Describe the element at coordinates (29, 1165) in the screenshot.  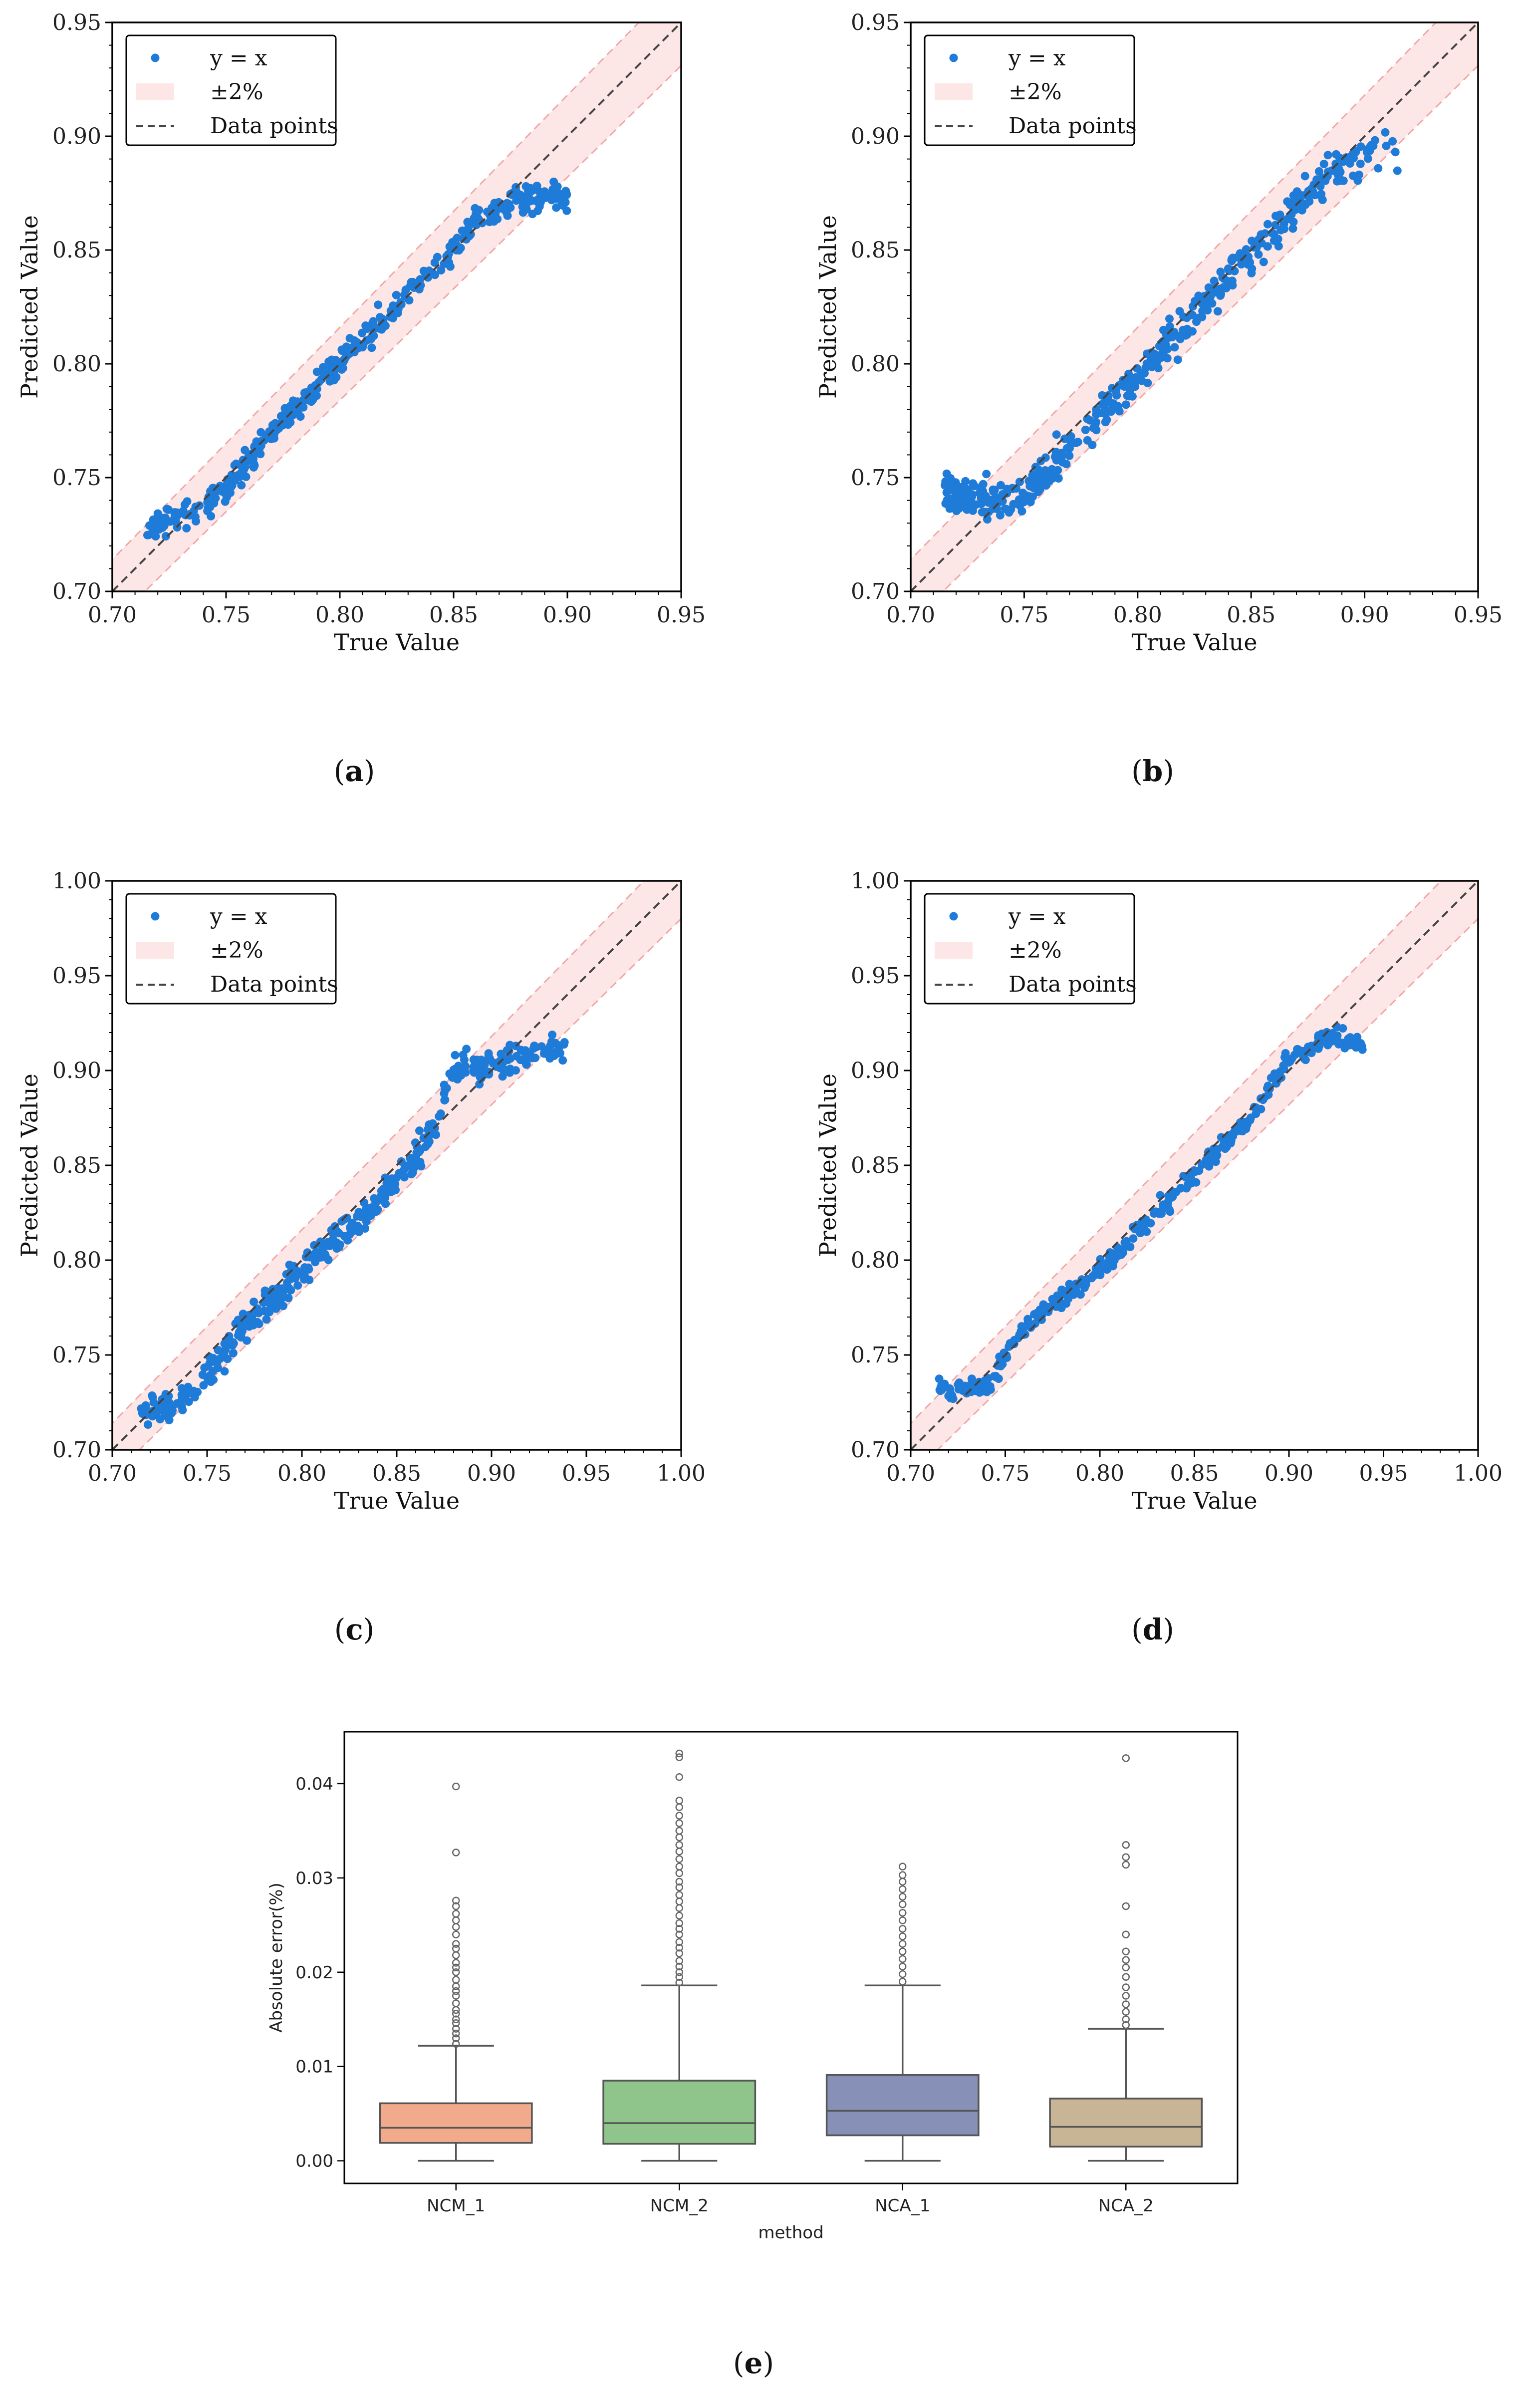
I see `y-axis-title: Predicted Value` at that location.